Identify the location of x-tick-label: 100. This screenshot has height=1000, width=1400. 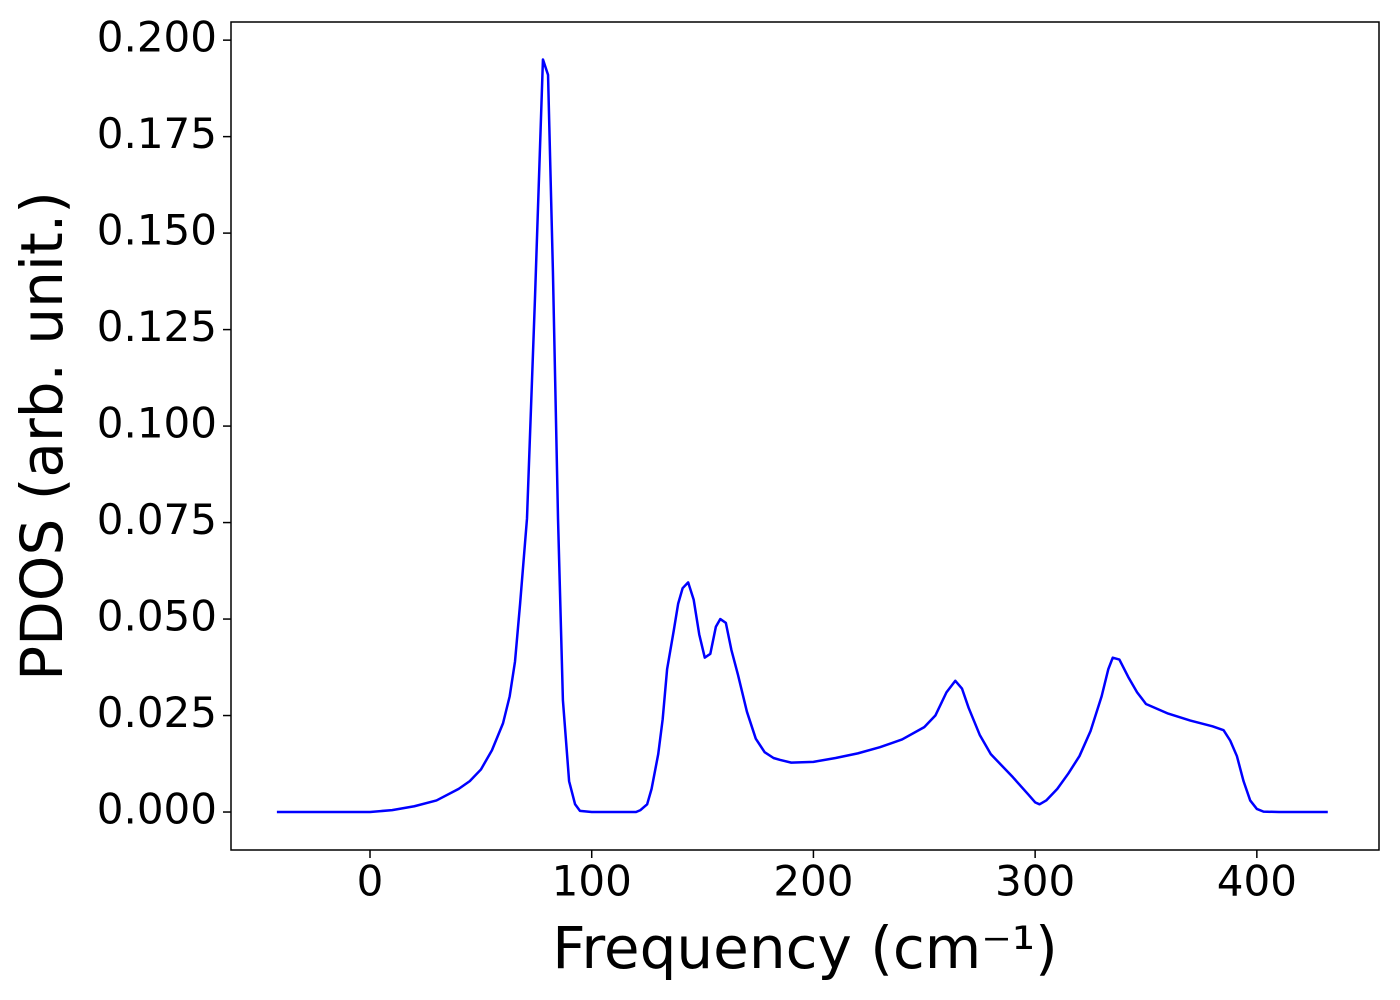
(592, 881).